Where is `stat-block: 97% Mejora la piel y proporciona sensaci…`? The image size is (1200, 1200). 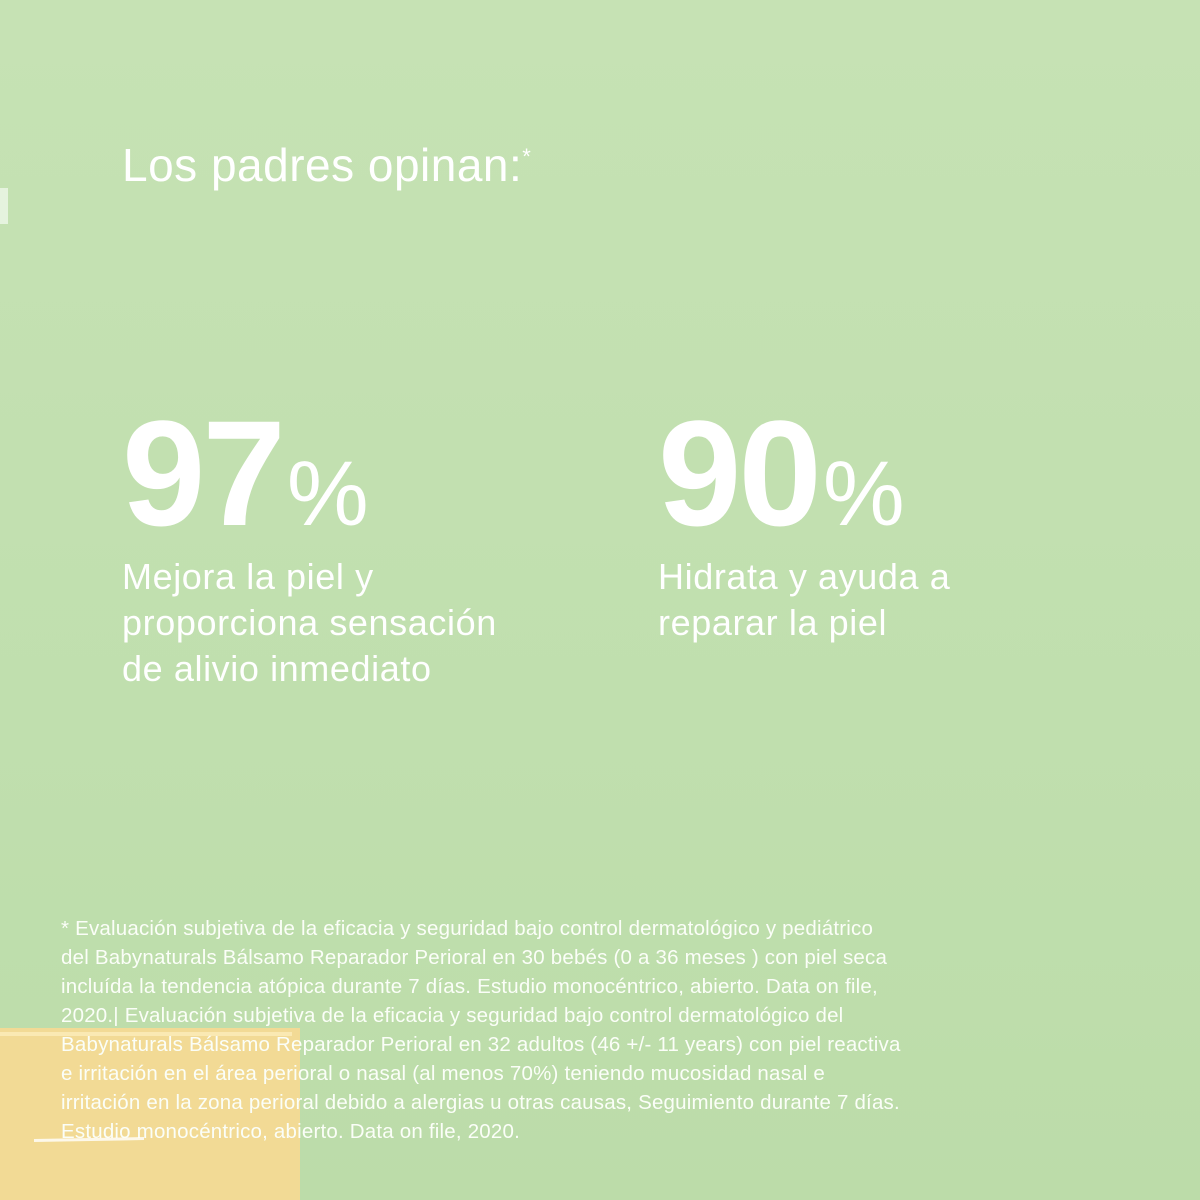 stat-block: 97% Mejora la piel y proporciona sensaci… is located at coordinates (309, 545).